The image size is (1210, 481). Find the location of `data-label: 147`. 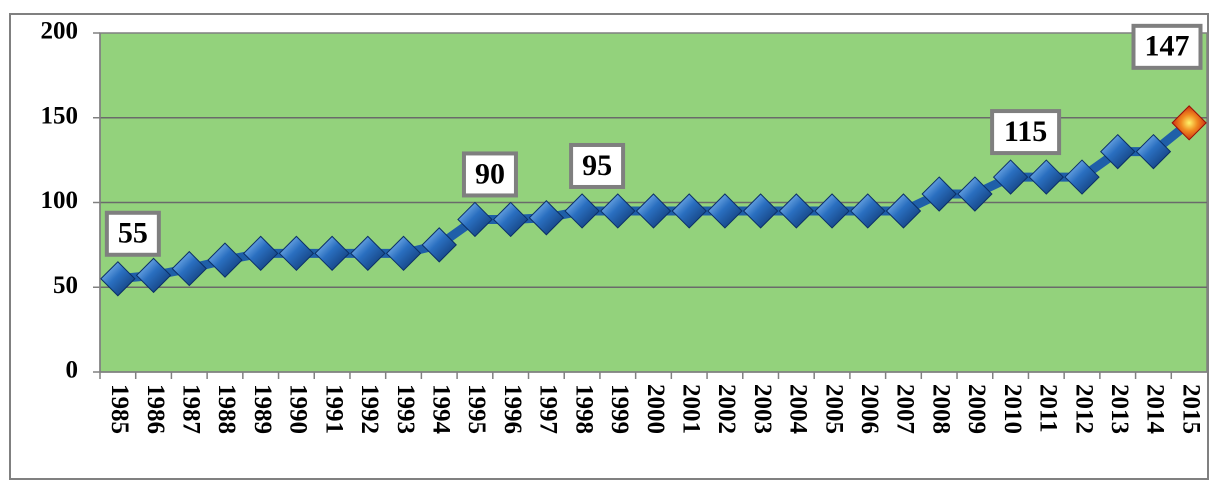

data-label: 147 is located at coordinates (1167, 46).